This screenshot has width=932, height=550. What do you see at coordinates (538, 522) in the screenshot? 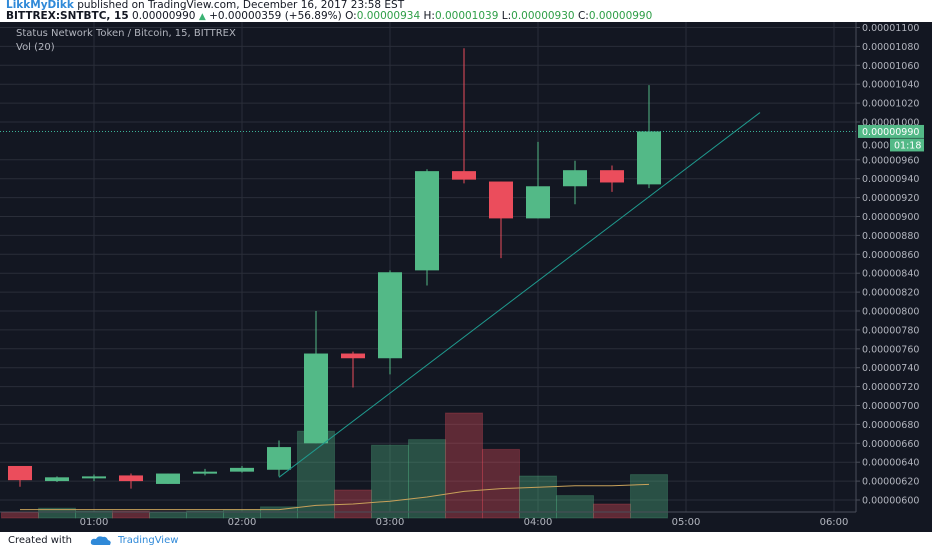
I see `time-tick-label: 04:00` at bounding box center [538, 522].